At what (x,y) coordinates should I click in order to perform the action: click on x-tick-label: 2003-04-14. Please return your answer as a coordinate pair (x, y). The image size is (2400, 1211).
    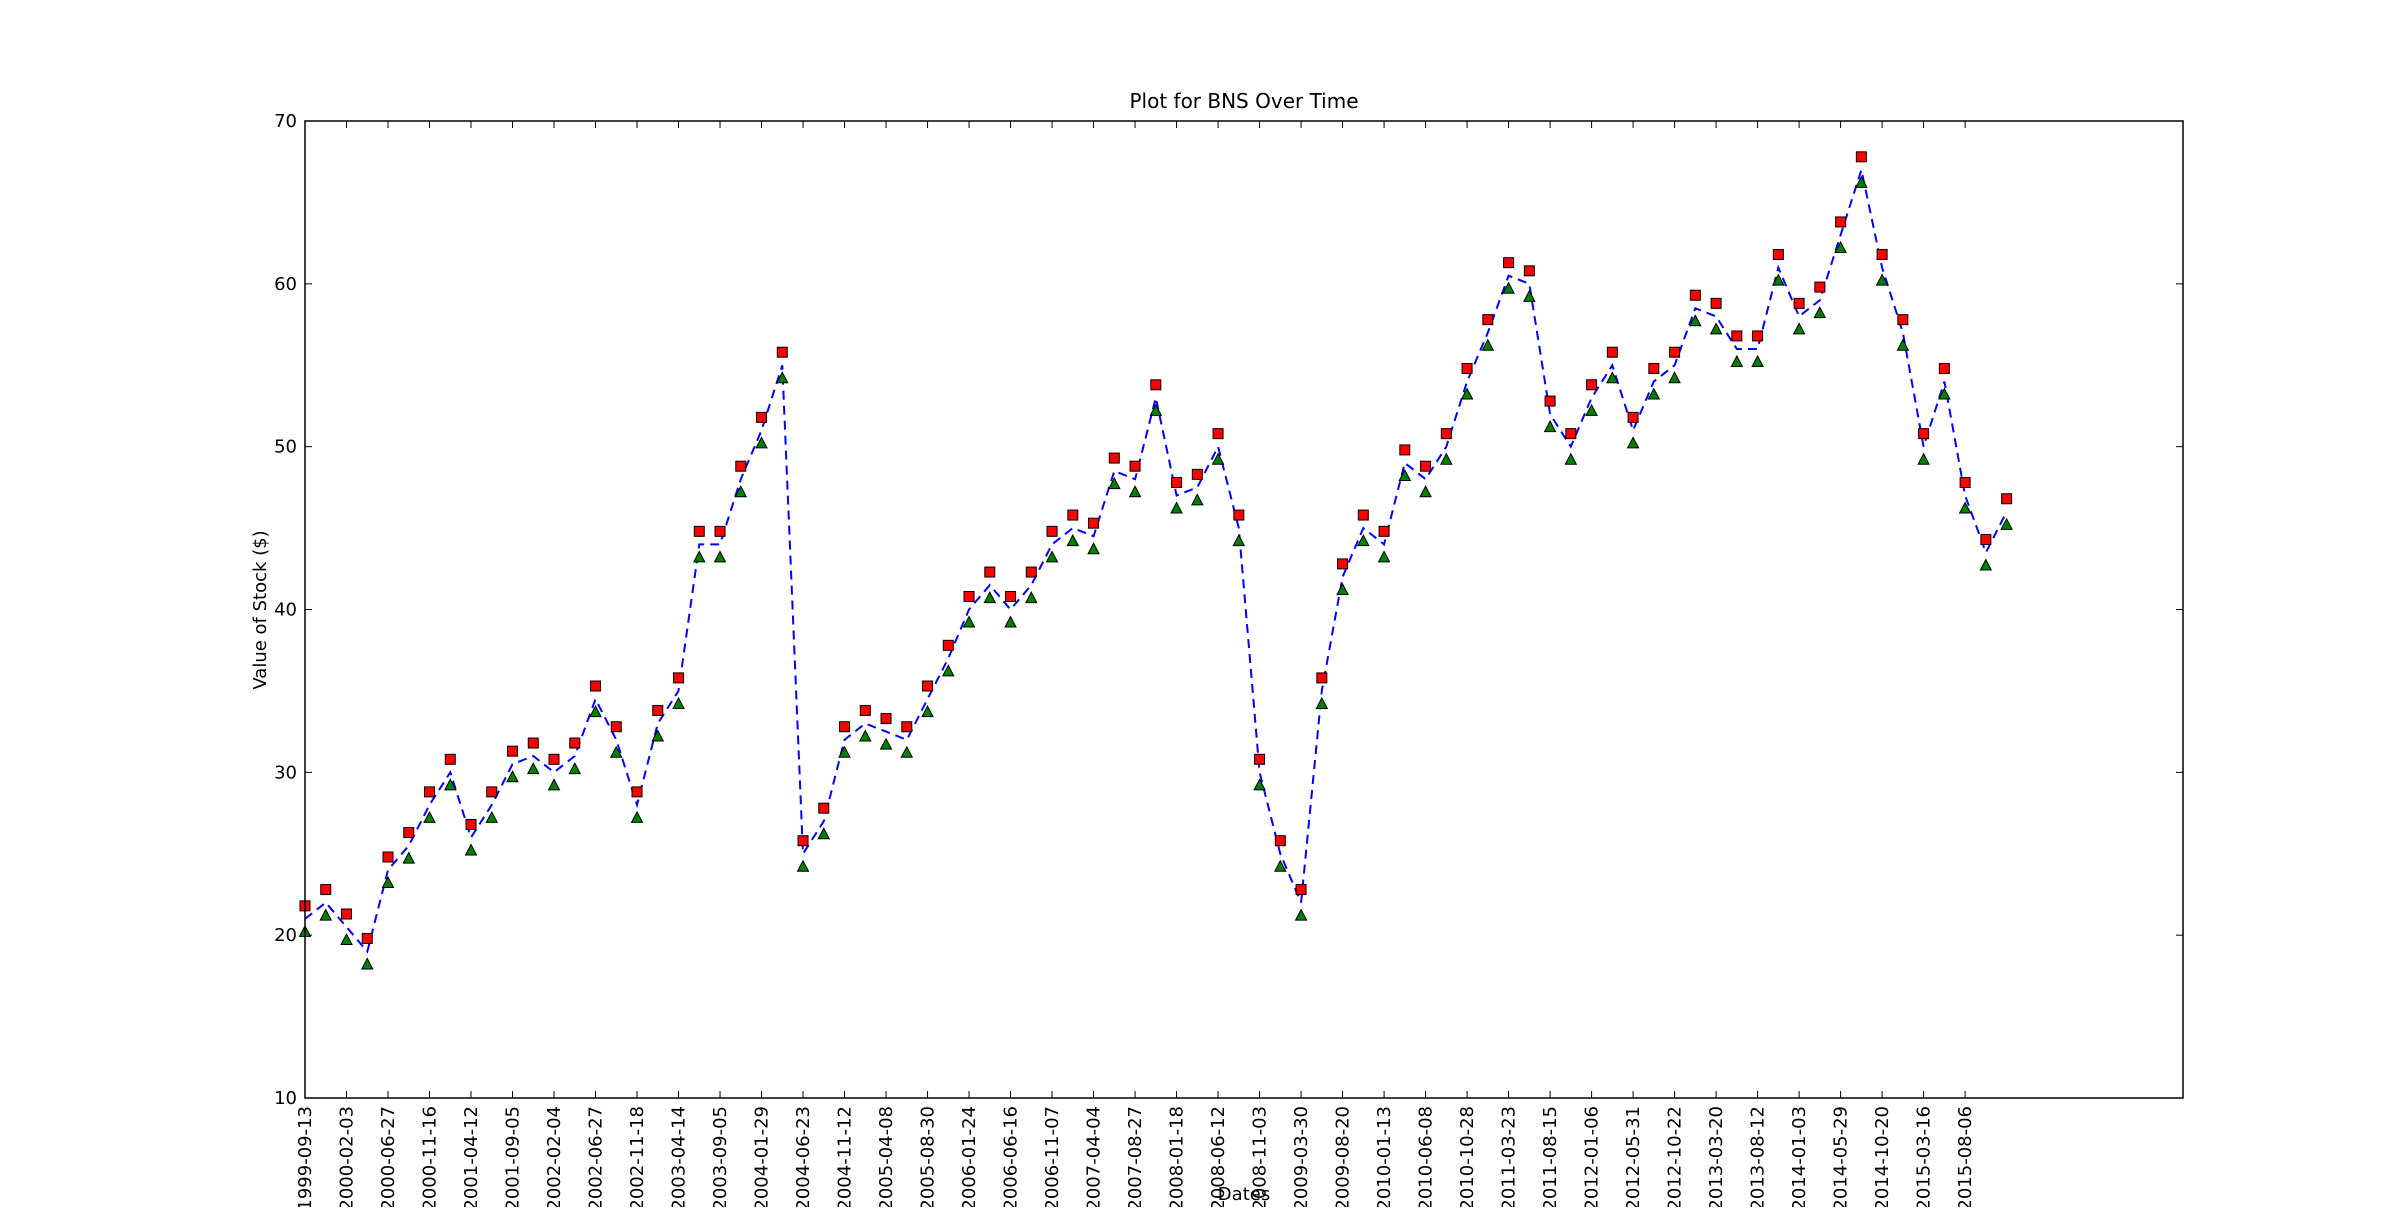
    Looking at the image, I should click on (679, 1156).